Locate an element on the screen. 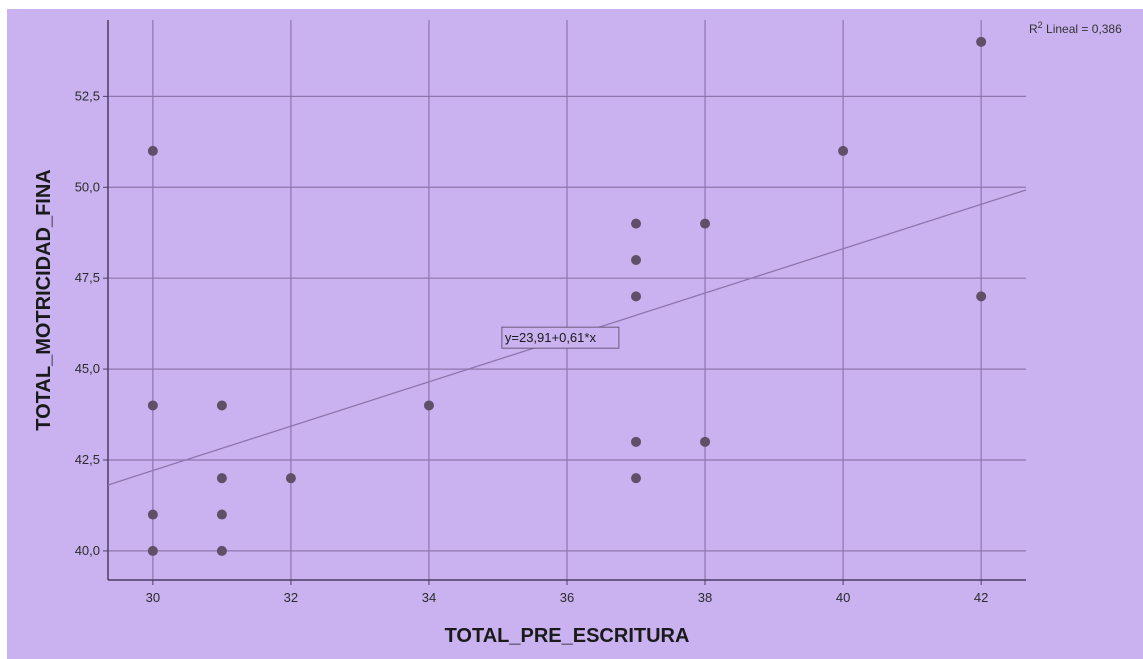 The height and width of the screenshot is (659, 1143). y-tick-label: 47,5 is located at coordinates (87, 277).